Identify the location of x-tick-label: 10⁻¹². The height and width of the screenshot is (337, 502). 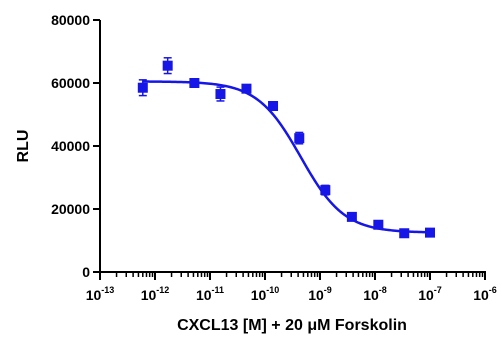
(155, 294).